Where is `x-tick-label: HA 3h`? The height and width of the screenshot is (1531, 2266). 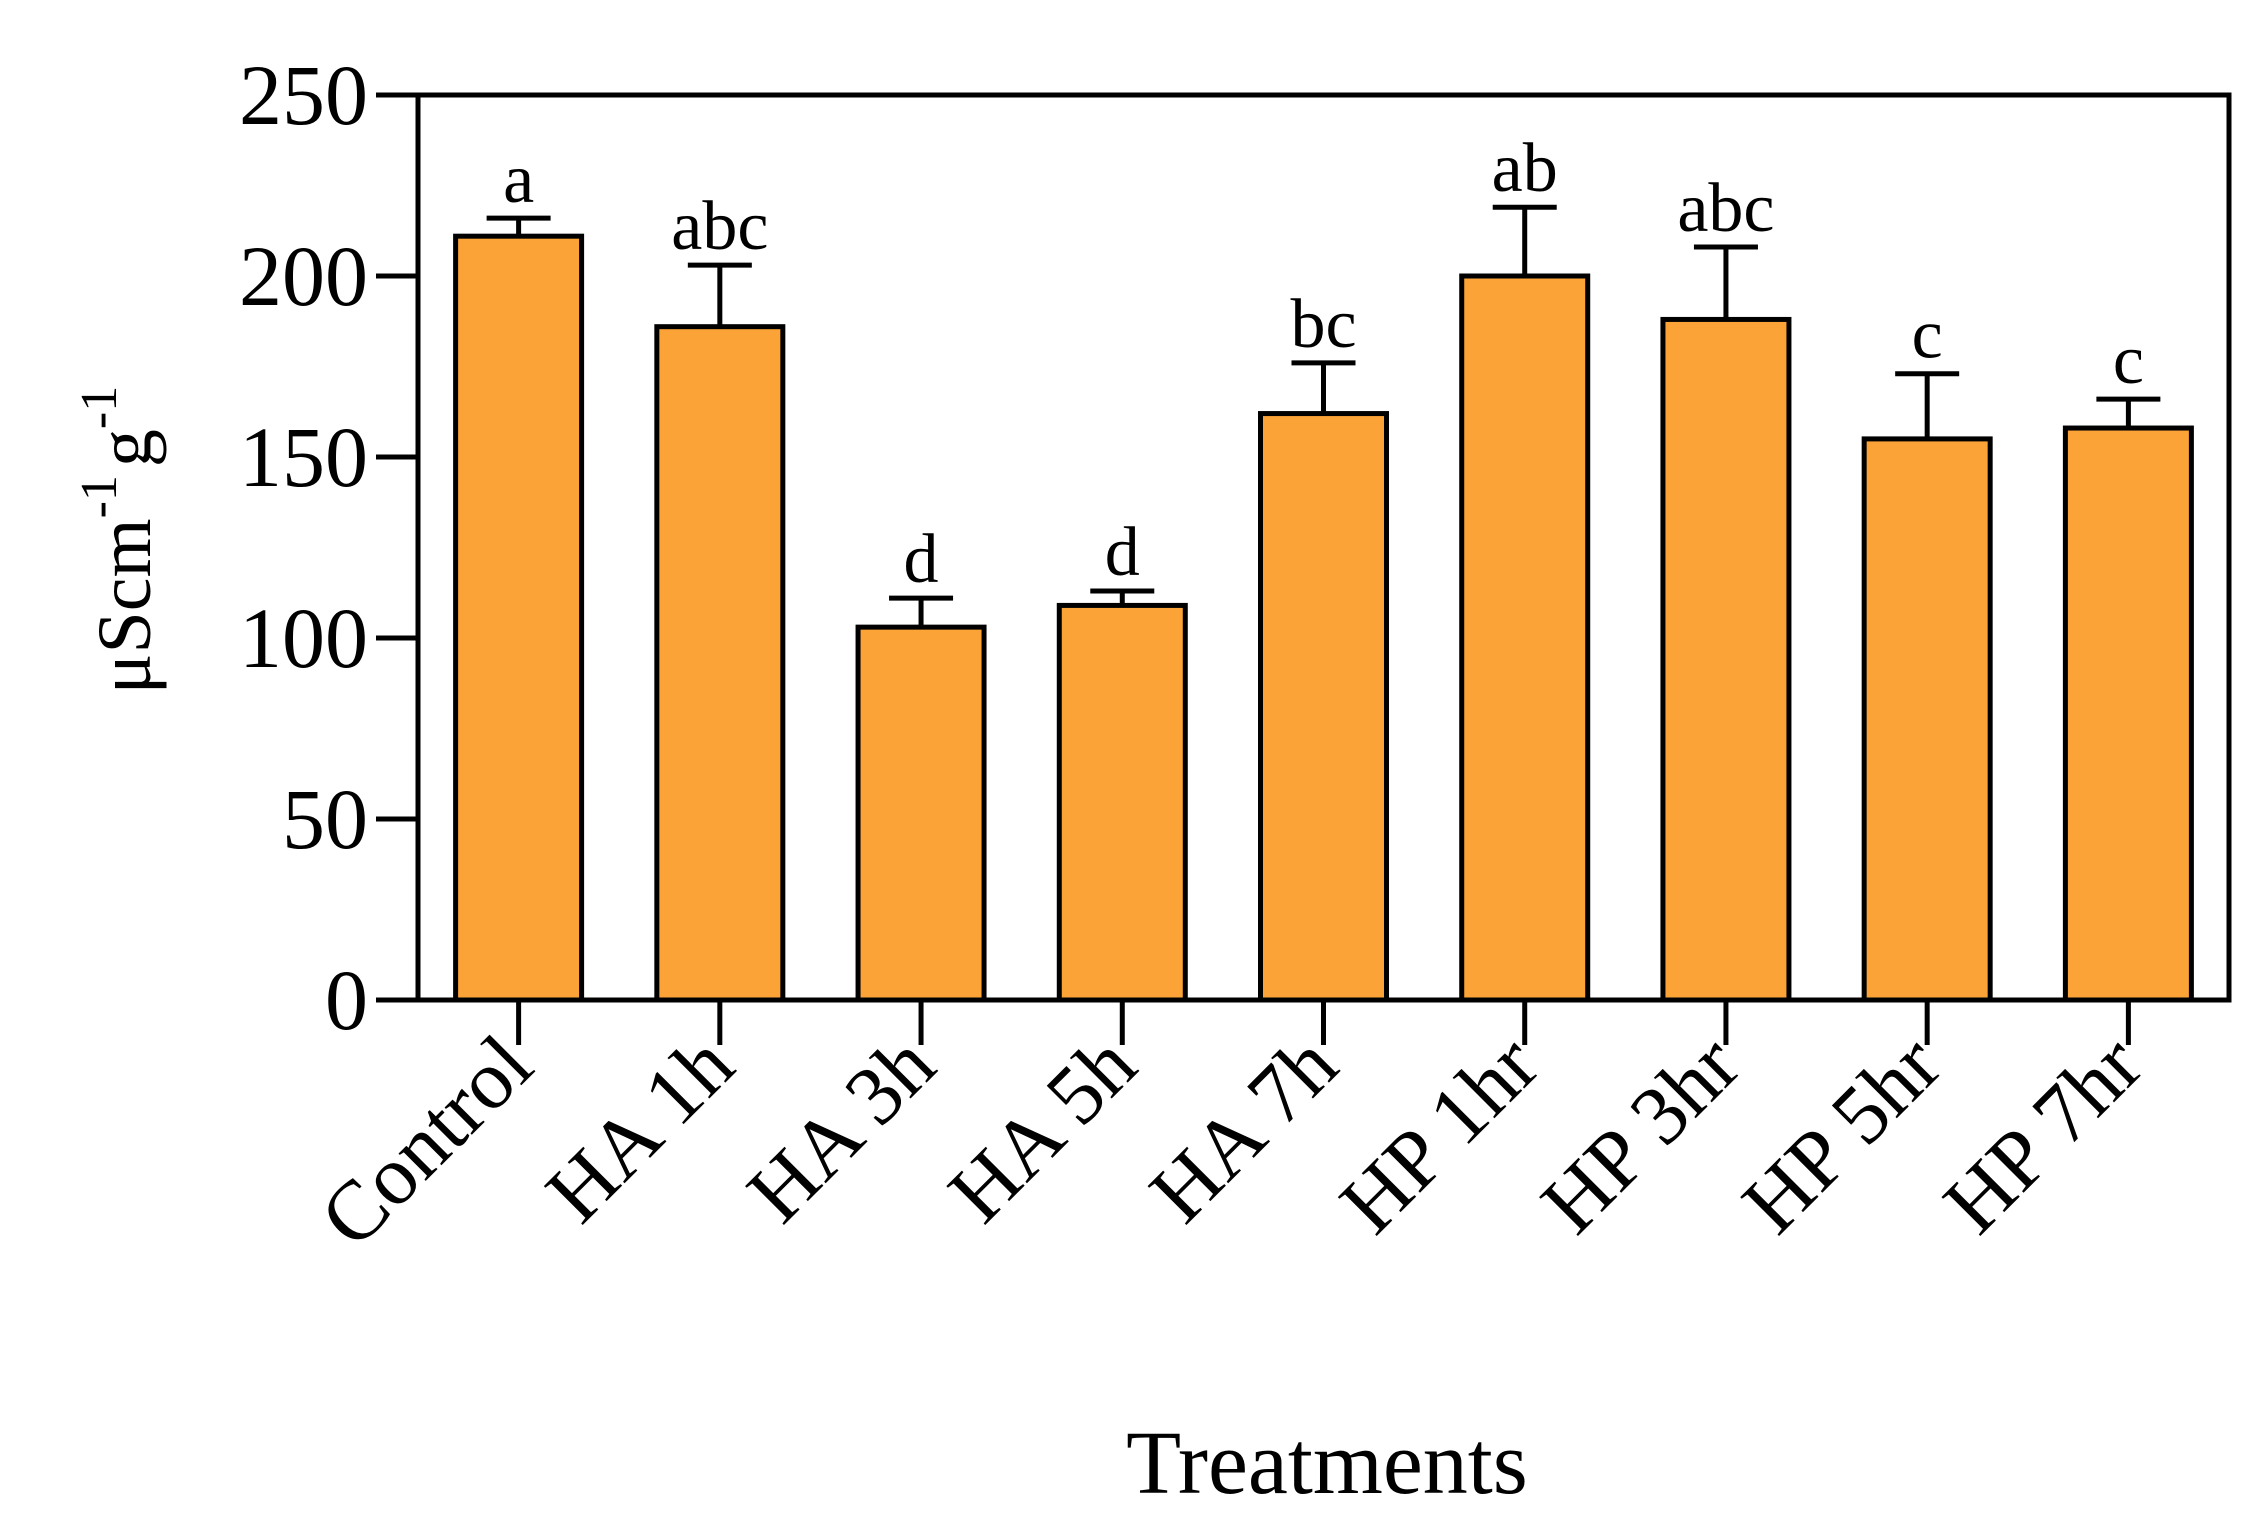
x-tick-label: HA 3h is located at coordinates (841, 1129).